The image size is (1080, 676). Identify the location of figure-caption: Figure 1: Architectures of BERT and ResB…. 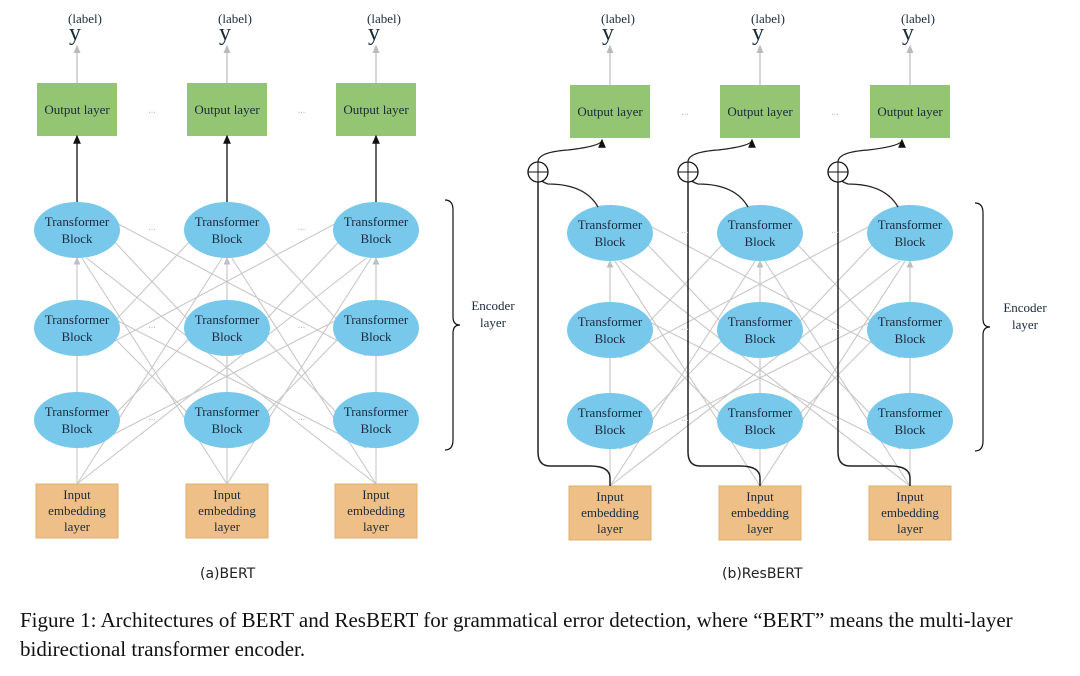
(516, 634).